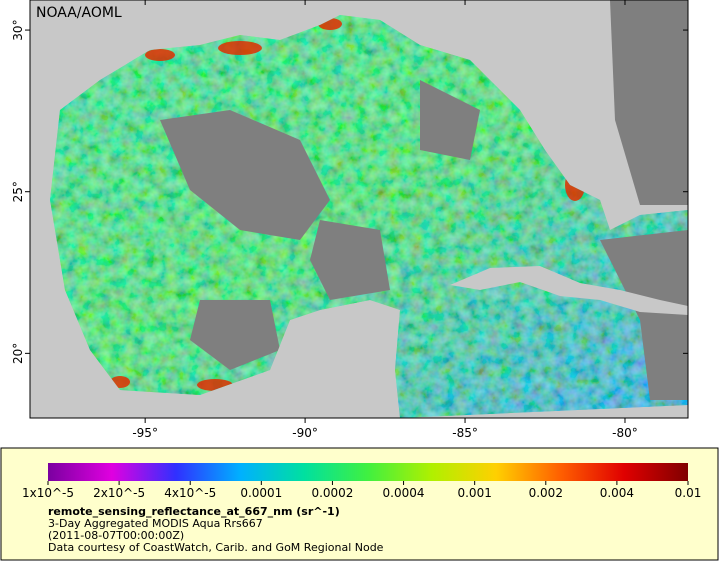 Image resolution: width=720 pixels, height=565 pixels. Describe the element at coordinates (649, 102) in the screenshot. I see `no-data-atlantic` at that location.